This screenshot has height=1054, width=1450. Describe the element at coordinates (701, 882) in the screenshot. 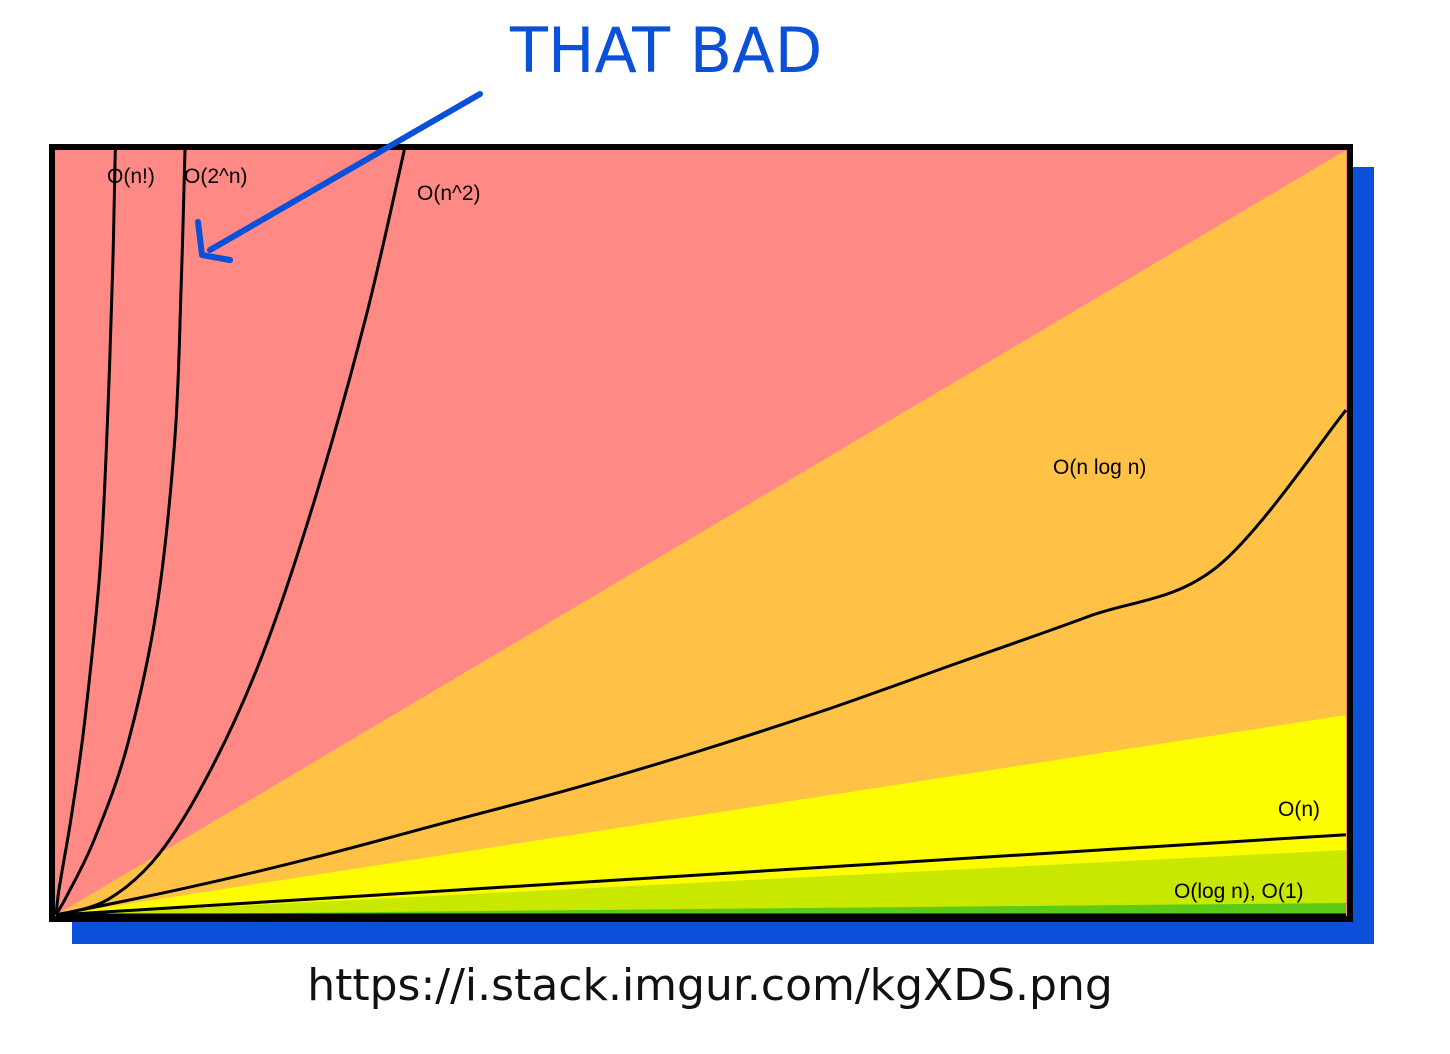

I see `region-good` at that location.